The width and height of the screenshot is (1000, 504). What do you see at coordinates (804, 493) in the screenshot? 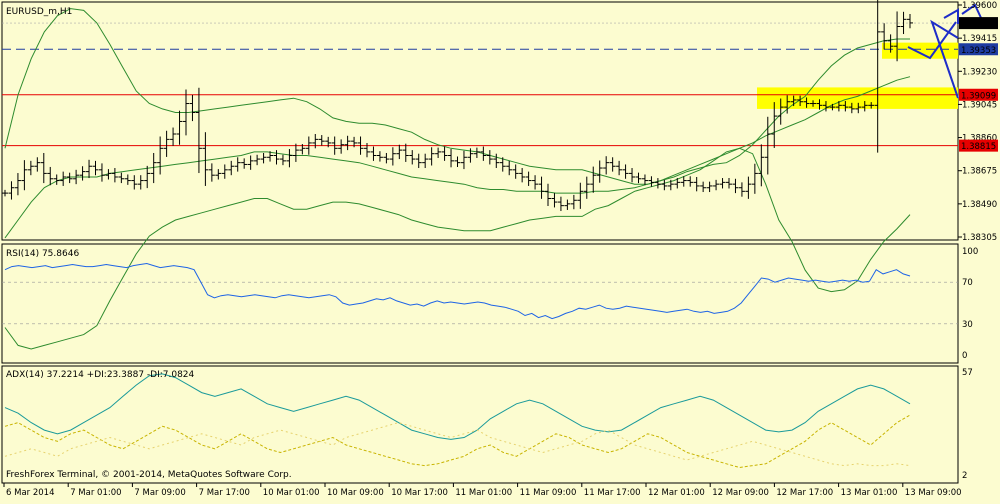
I see `time-tick-label: 12 Mar 17:00` at bounding box center [804, 493].